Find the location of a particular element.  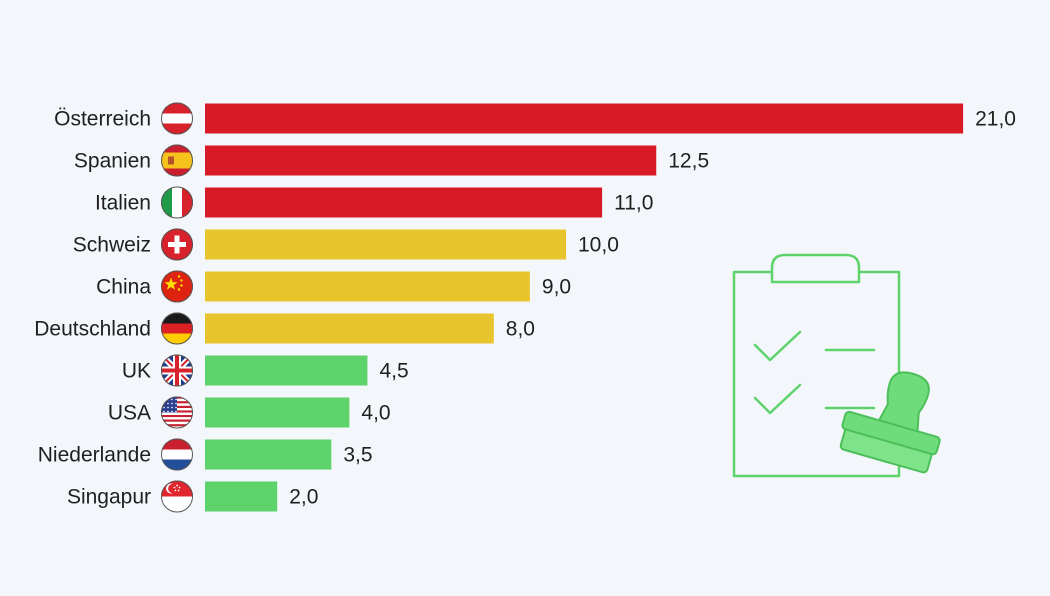

value-label: 8,0 is located at coordinates (520, 329).